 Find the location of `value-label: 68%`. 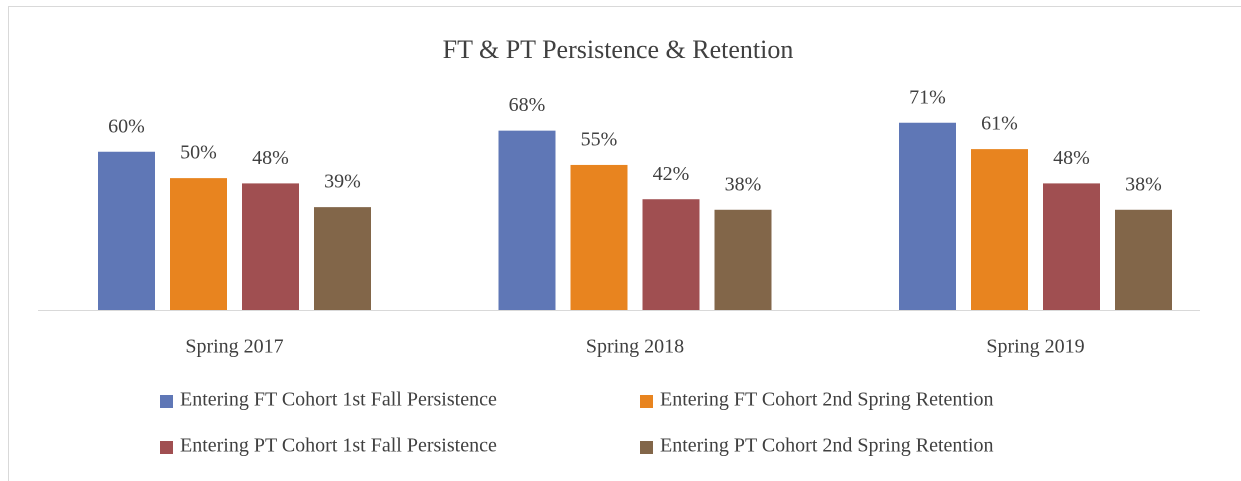

value-label: 68% is located at coordinates (527, 105).